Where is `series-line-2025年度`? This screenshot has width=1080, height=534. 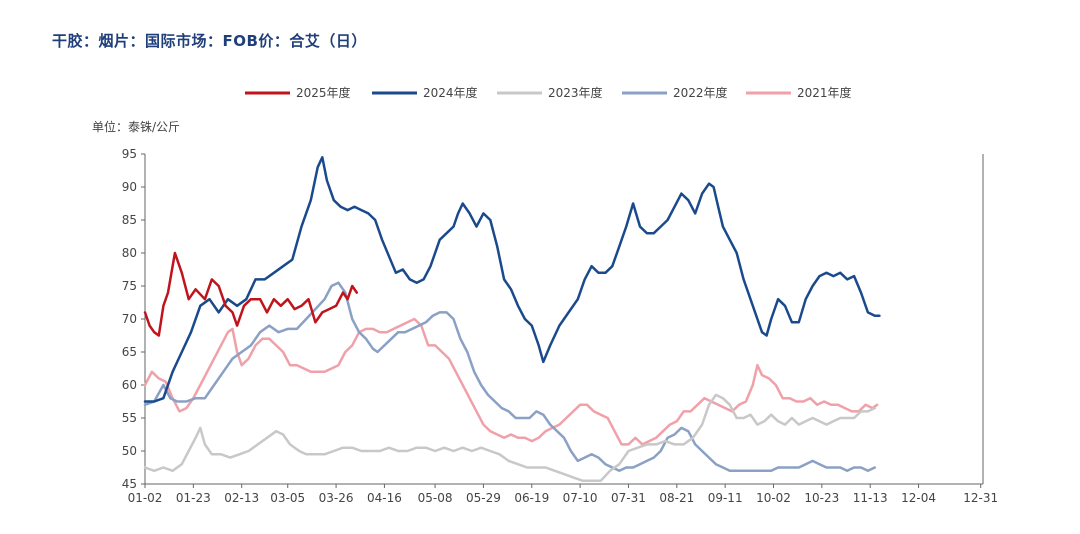 series-line-2025年度 is located at coordinates (251, 294).